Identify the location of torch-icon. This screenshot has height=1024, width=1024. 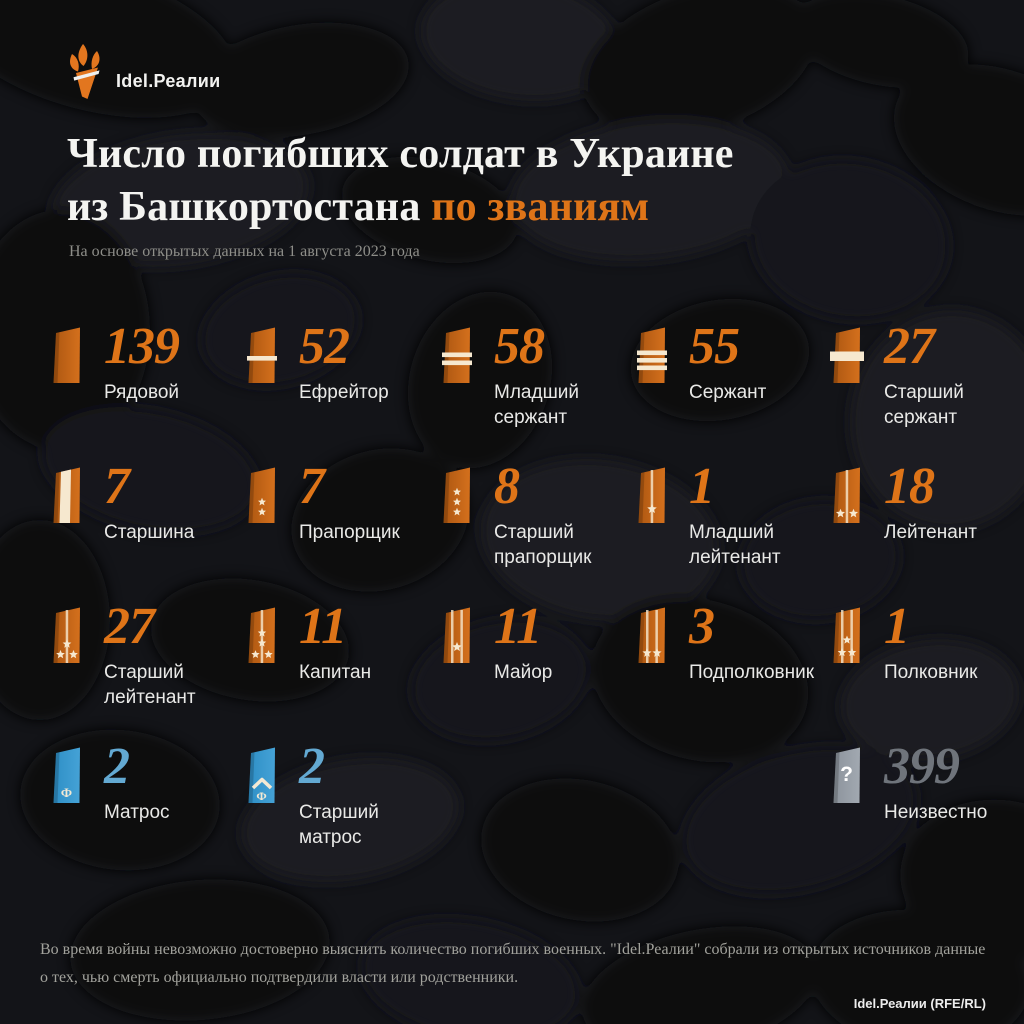
(85, 71).